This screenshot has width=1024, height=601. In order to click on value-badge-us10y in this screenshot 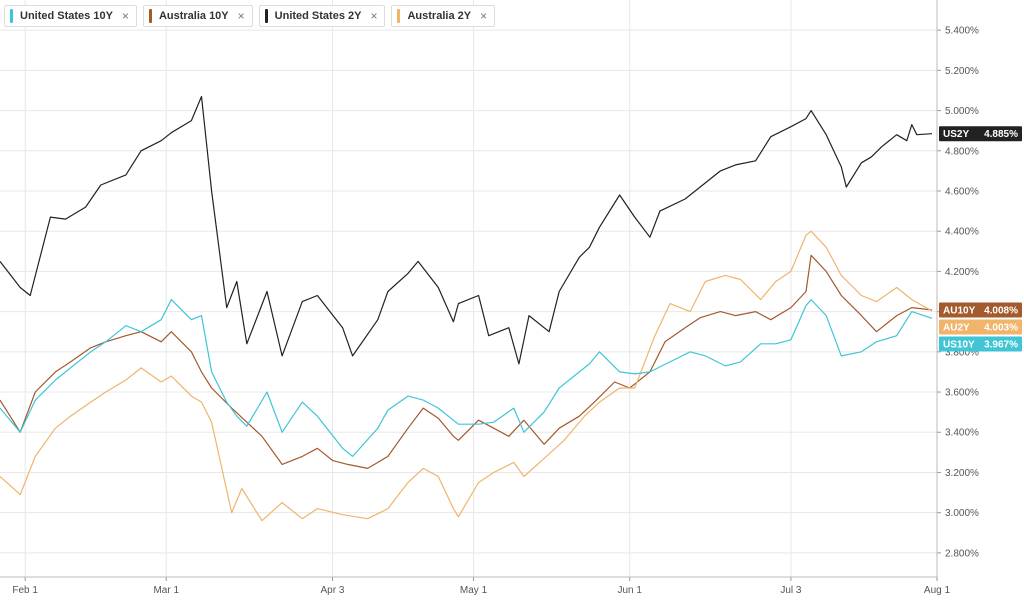, I will do `click(980, 344)`.